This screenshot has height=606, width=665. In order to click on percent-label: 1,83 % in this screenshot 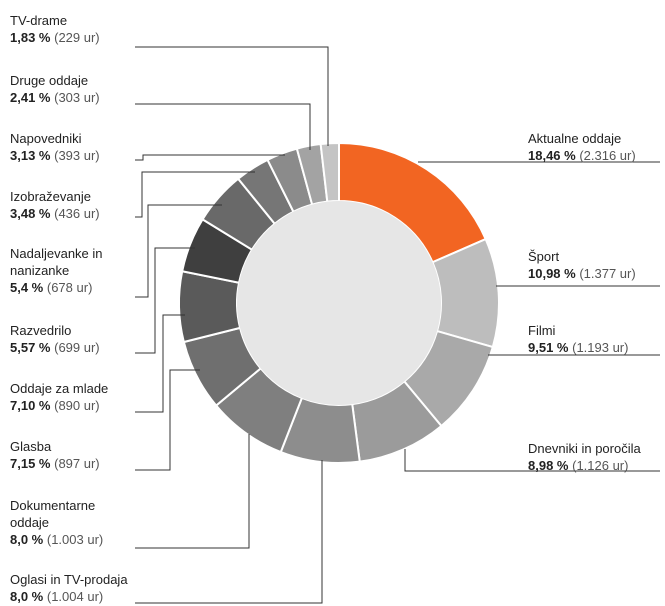, I will do `click(30, 37)`.